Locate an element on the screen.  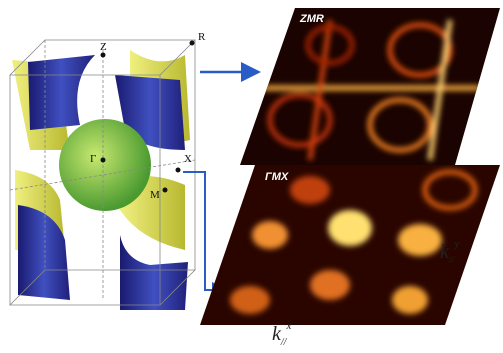
panel-label: ZMR is located at coordinates (311, 19).